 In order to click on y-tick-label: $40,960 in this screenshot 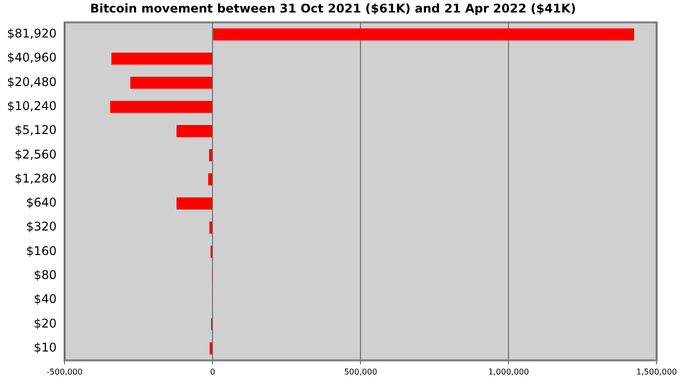, I will do `click(32, 57)`.